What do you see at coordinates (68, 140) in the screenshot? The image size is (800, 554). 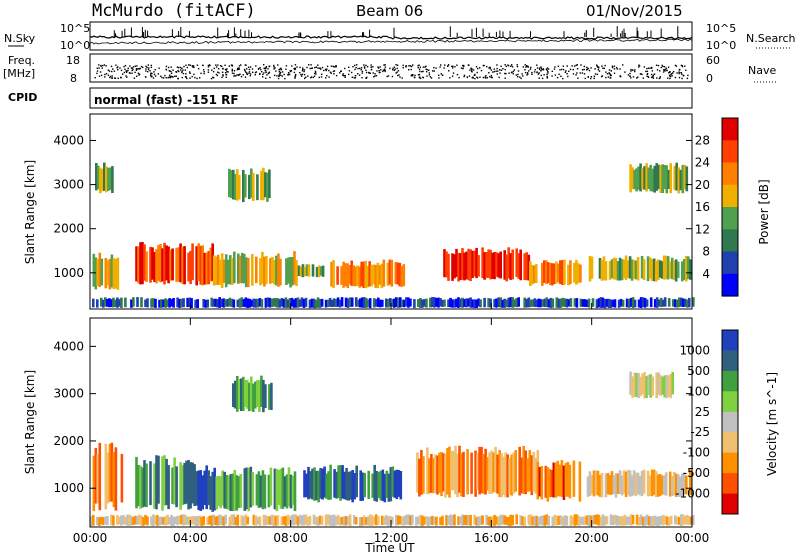 I see `y-tick-label: 4000` at bounding box center [68, 140].